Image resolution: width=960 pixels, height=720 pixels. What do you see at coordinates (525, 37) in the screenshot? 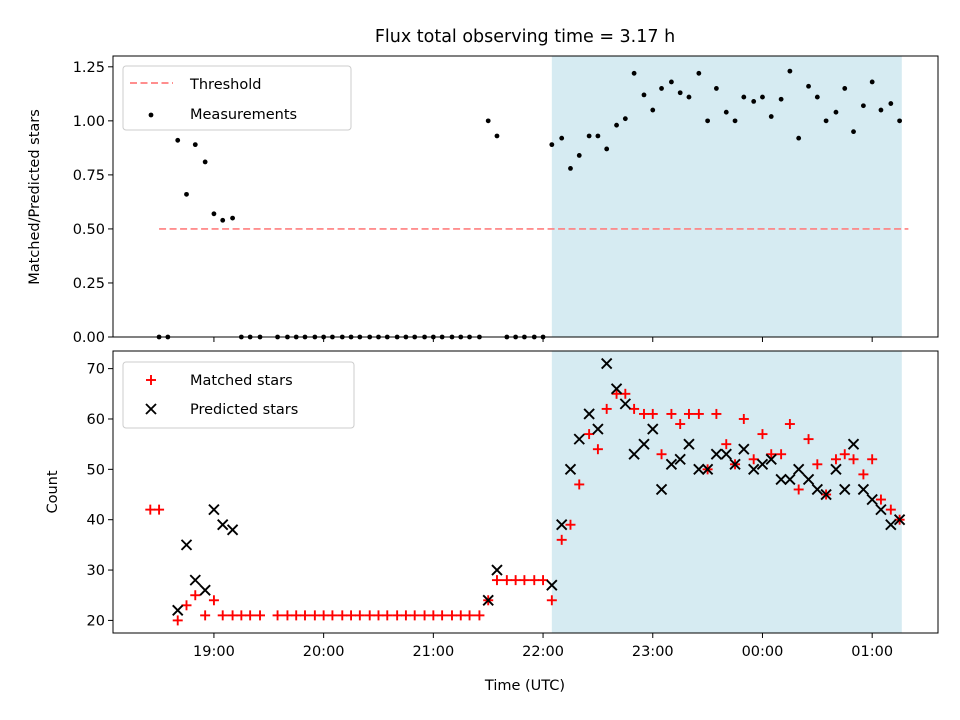
I see `chart-title: Flux total observing time = 3.17 h` at bounding box center [525, 37].